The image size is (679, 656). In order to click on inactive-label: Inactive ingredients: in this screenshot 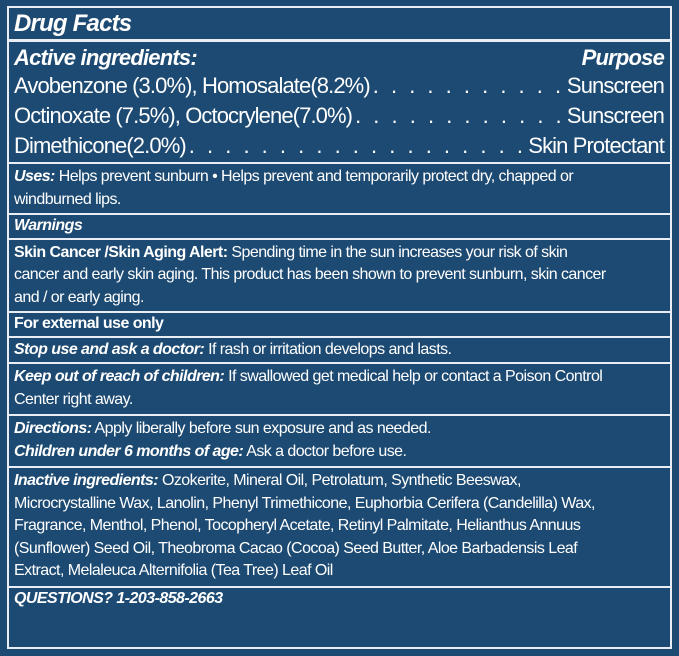, I will do `click(86, 480)`.